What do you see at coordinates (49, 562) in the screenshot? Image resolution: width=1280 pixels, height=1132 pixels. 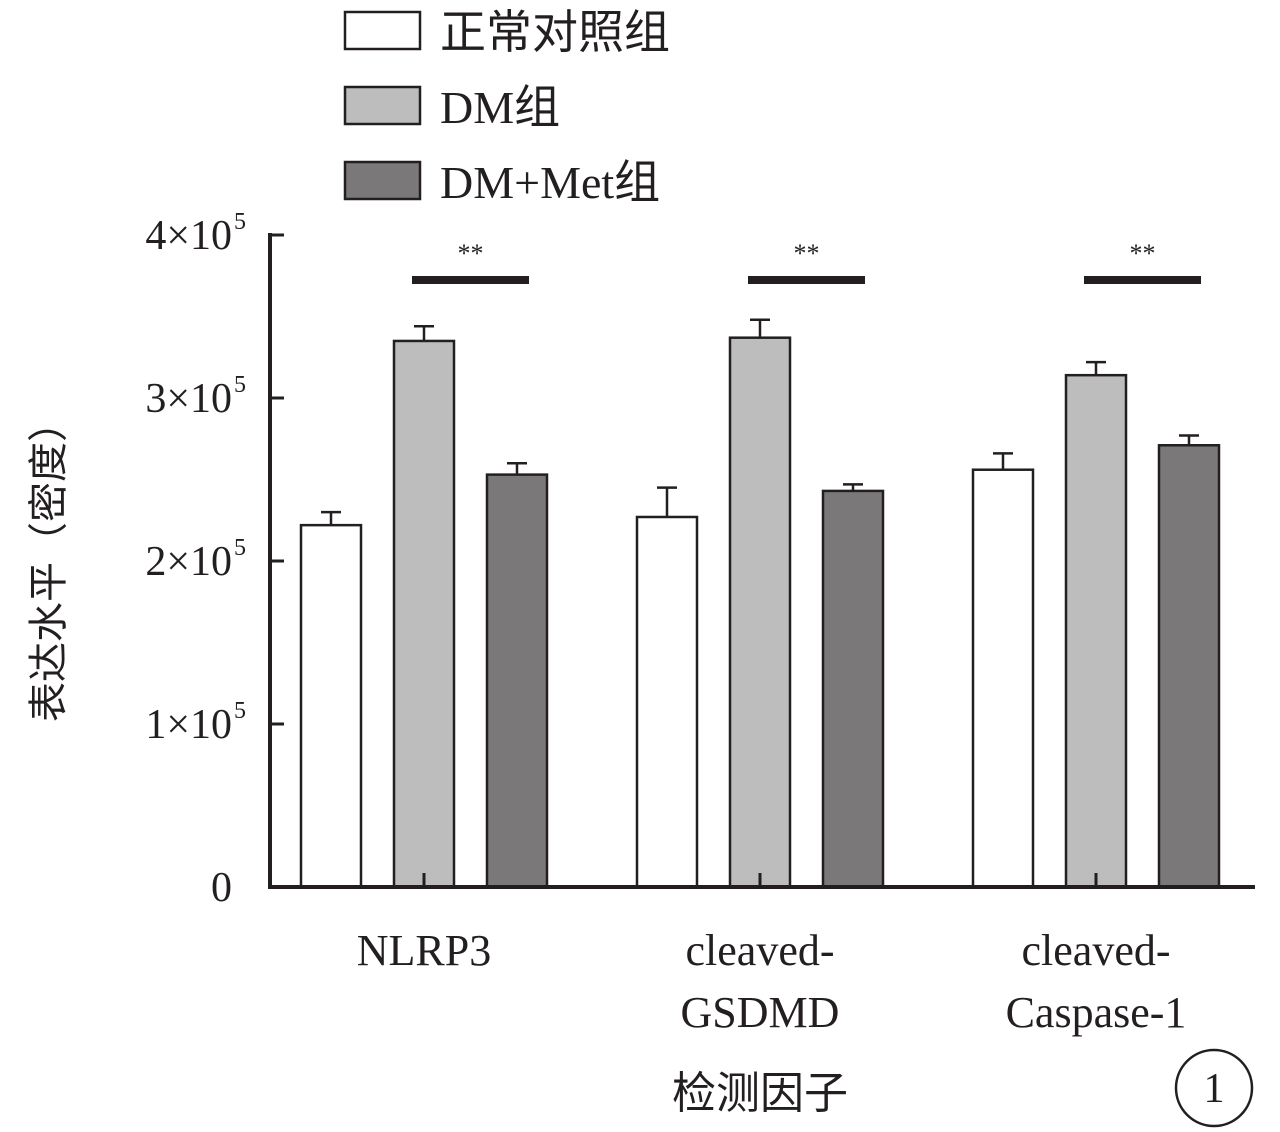 I see `y-axis-label: 表达水平（密度）` at bounding box center [49, 562].